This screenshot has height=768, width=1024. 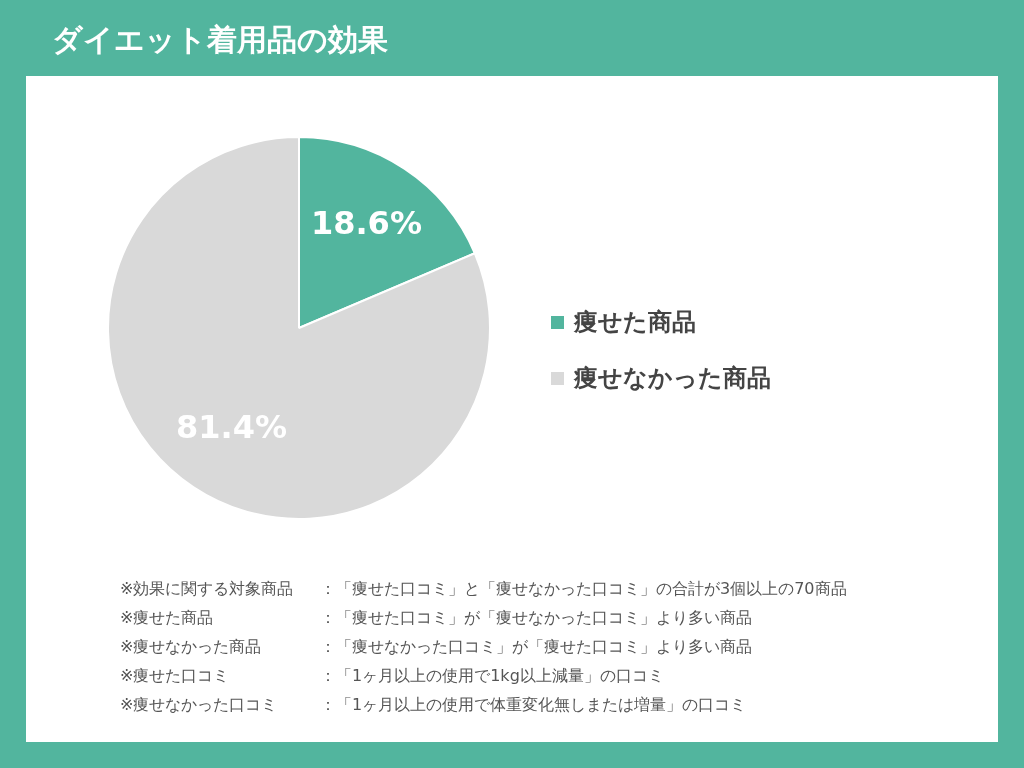 I want to click on text: ※痩せなかった口コミ：「1ヶ月以上の使用で体重変化無しまたは増量」の口コミ, so click(x=433, y=704).